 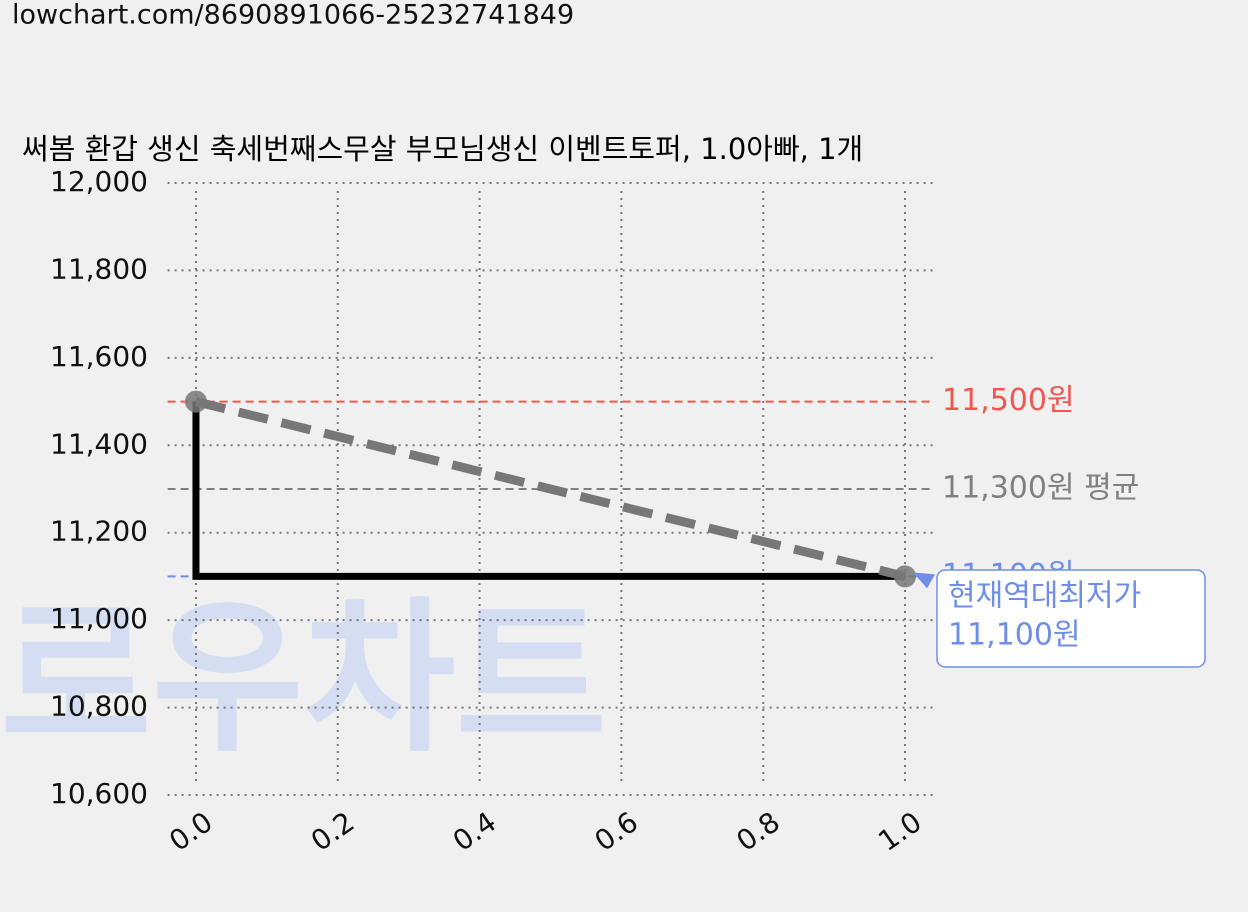 I want to click on annotation-box, so click(x=1071, y=618).